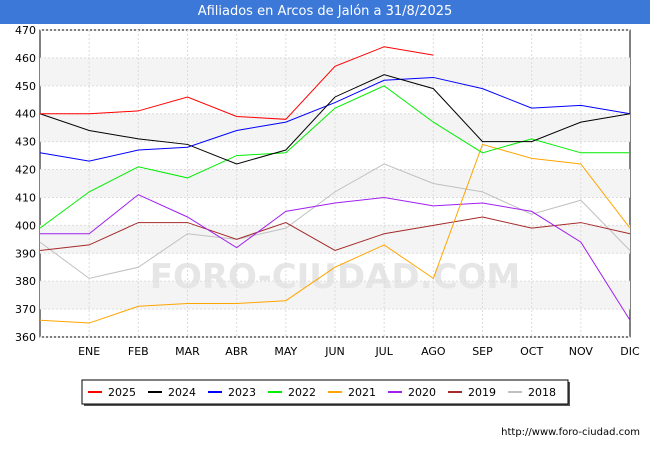  Describe the element at coordinates (630, 351) in the screenshot. I see `x-tick-label: DIC` at that location.